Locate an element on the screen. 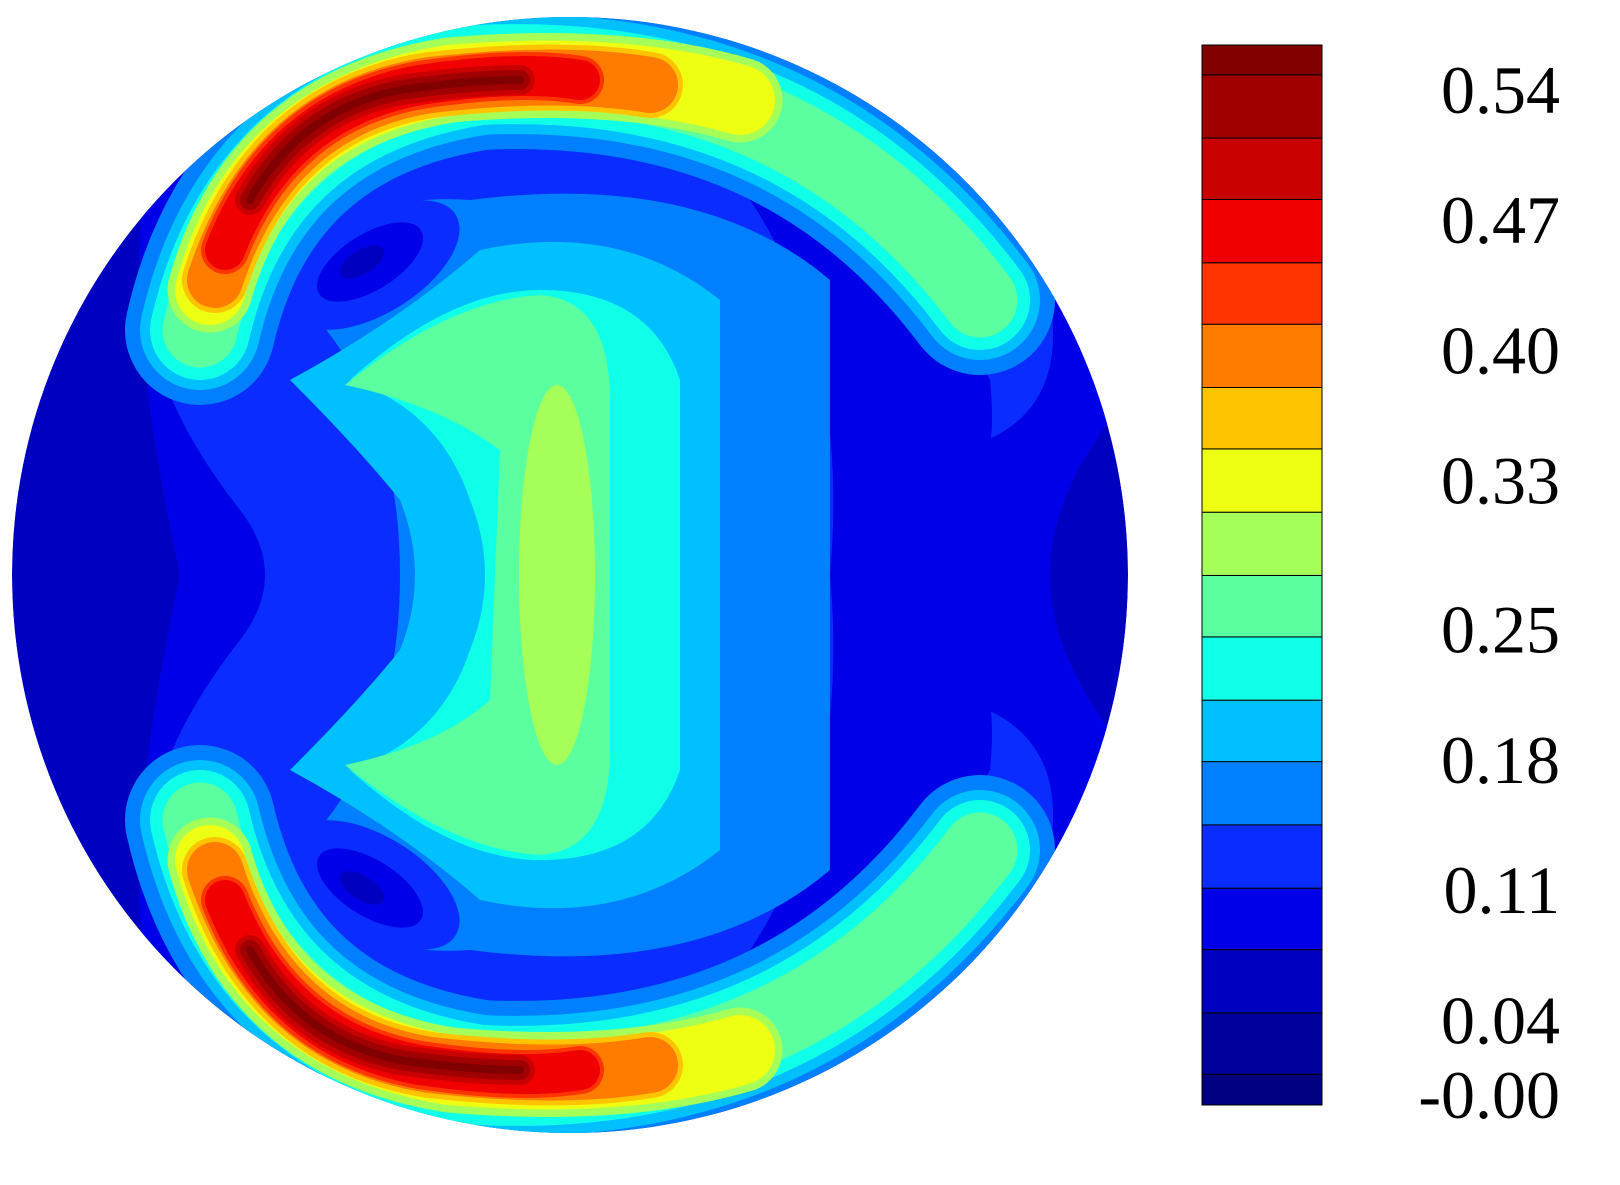 This screenshot has height=1185, width=1620. tick-label: 0.18 is located at coordinates (1500, 760).